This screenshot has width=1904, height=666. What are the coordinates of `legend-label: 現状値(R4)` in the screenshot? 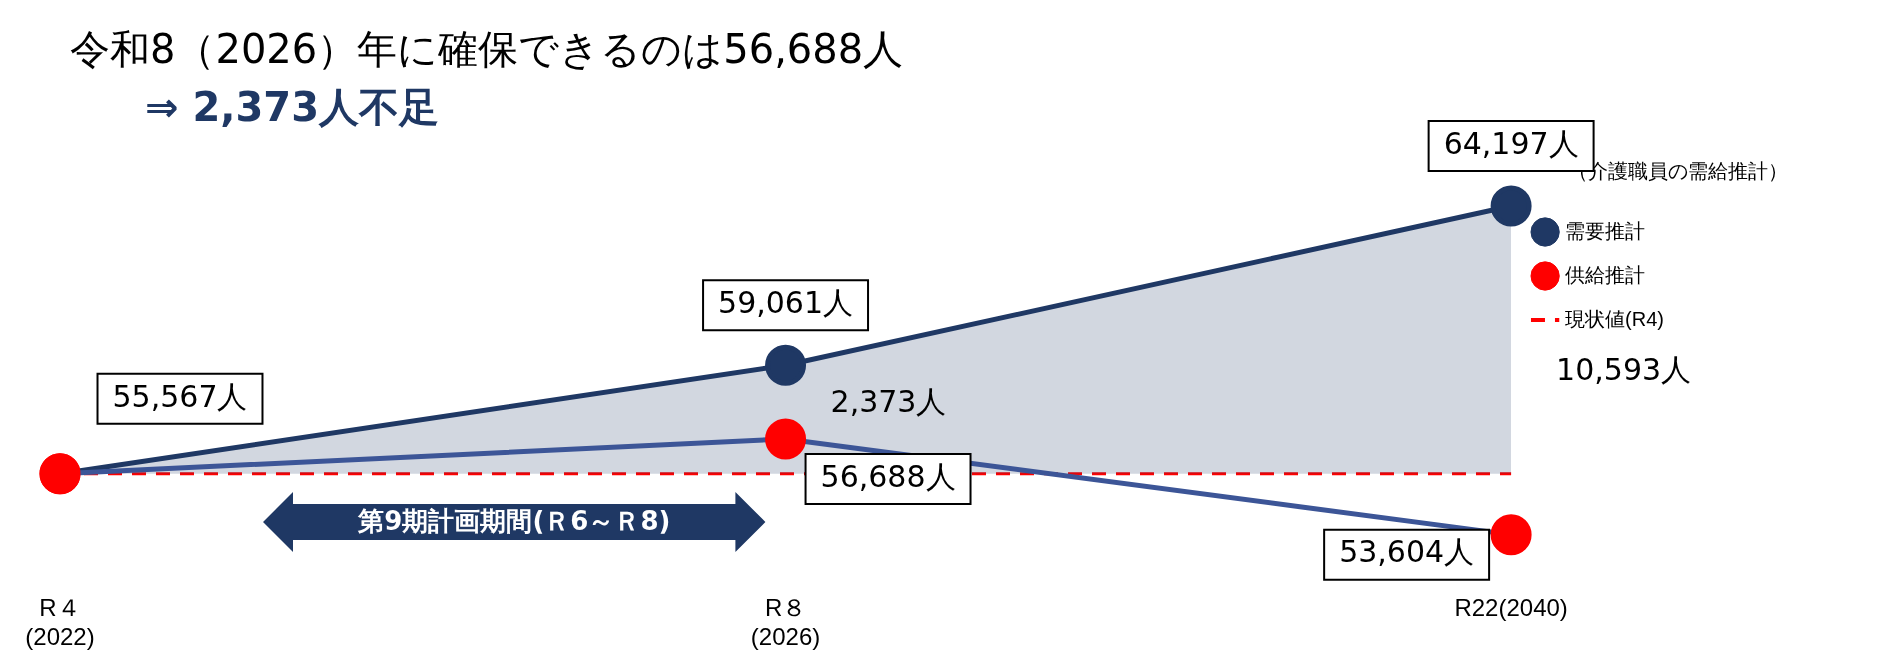 It's located at (1614, 318).